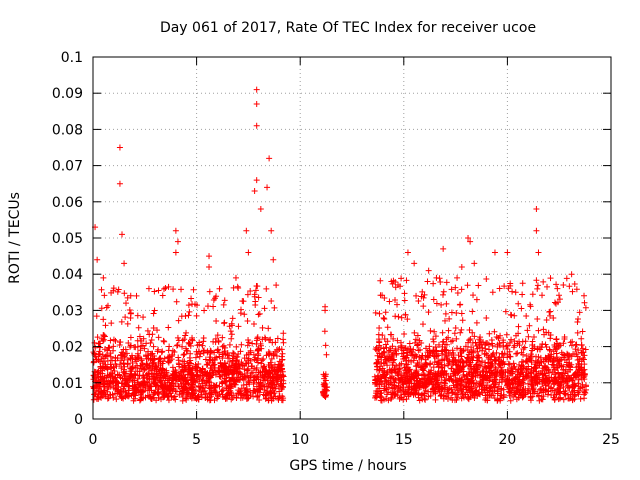  I want to click on y-tick-label: 0, so click(78, 420).